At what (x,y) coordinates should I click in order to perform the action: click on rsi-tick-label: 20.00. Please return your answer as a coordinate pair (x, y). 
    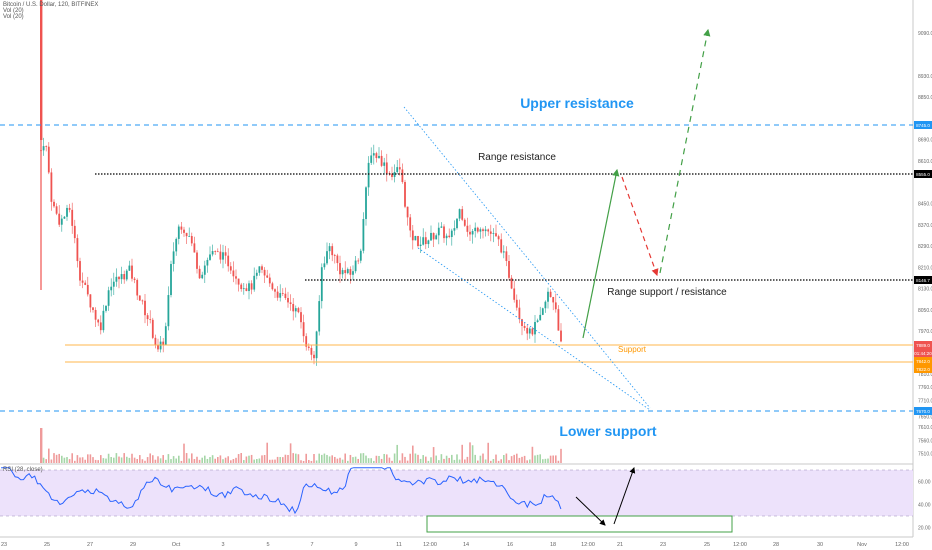
    Looking at the image, I should click on (924, 529).